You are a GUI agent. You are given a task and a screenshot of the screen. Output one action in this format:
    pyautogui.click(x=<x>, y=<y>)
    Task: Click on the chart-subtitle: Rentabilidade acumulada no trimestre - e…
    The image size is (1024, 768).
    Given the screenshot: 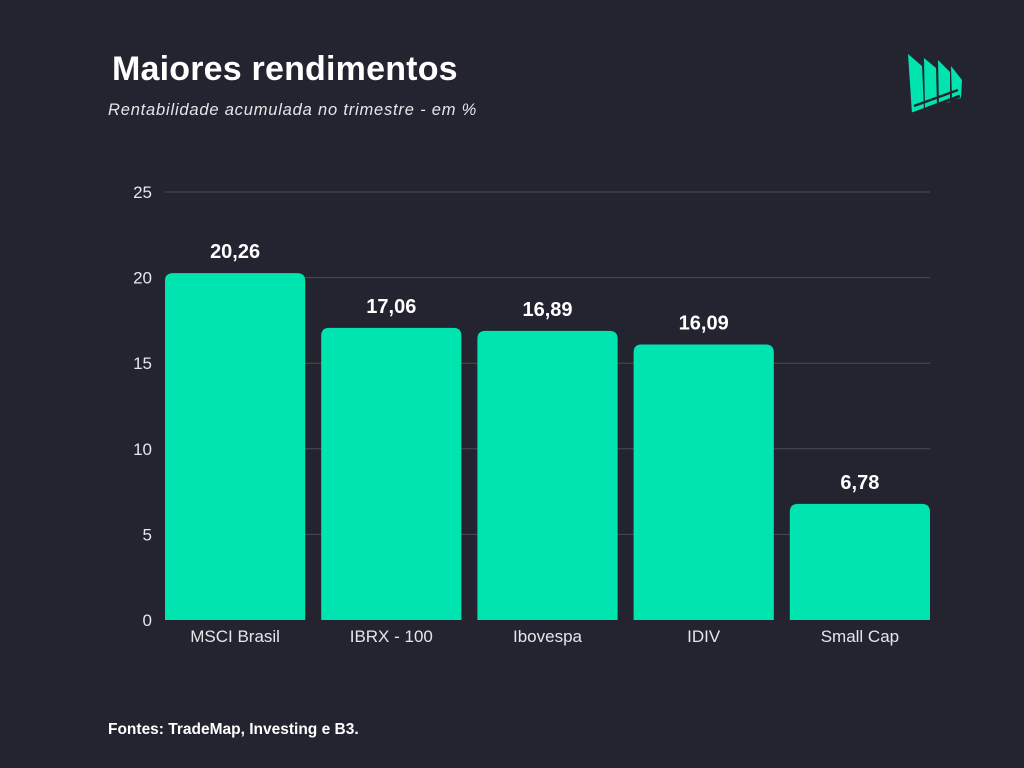 What is the action you would take?
    pyautogui.click(x=293, y=110)
    